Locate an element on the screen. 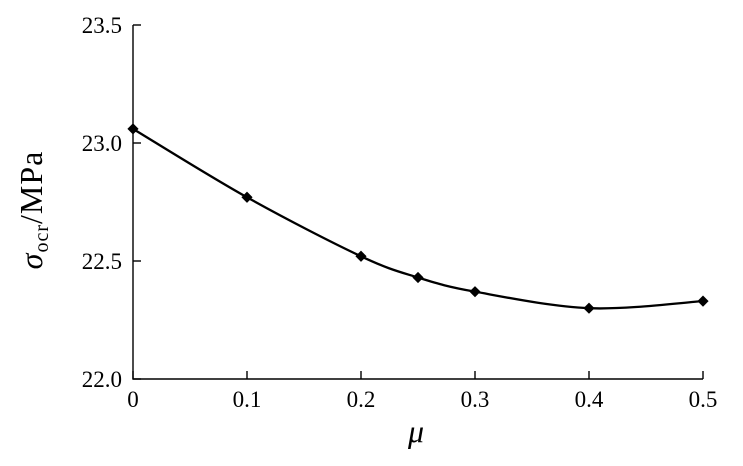 The image size is (743, 466). x-tick-label: 0.5 is located at coordinates (703, 399).